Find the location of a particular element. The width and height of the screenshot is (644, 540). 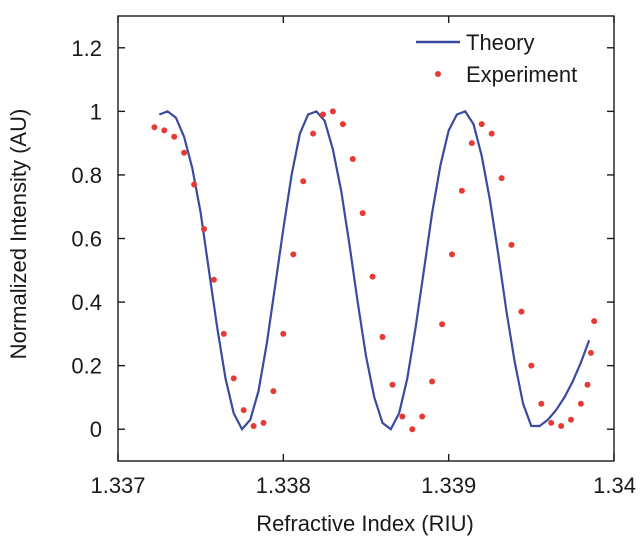

legend-experiment-swatch is located at coordinates (438, 74).